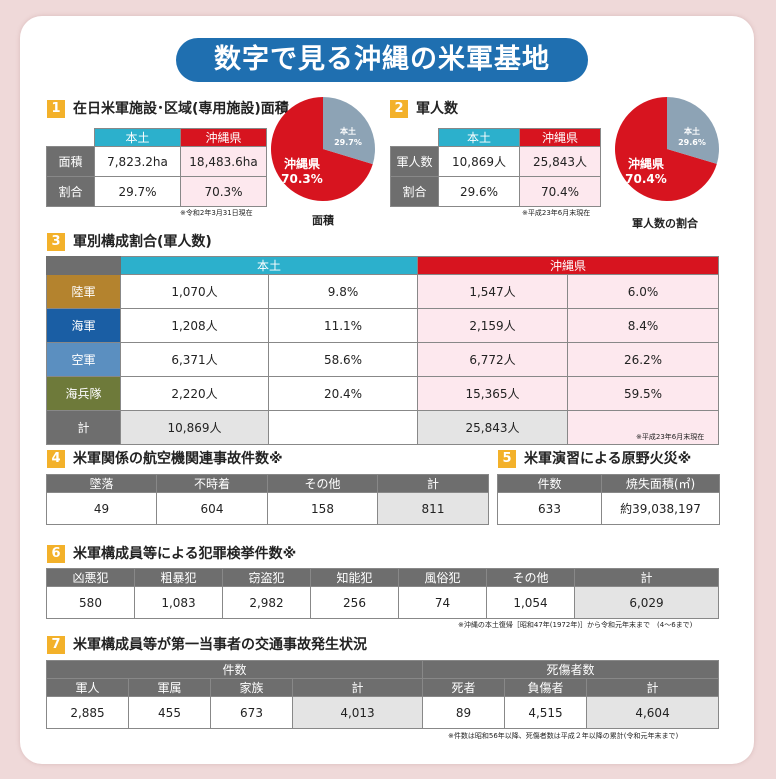  What do you see at coordinates (549, 508) in the screenshot?
I see `cell: 633` at bounding box center [549, 508].